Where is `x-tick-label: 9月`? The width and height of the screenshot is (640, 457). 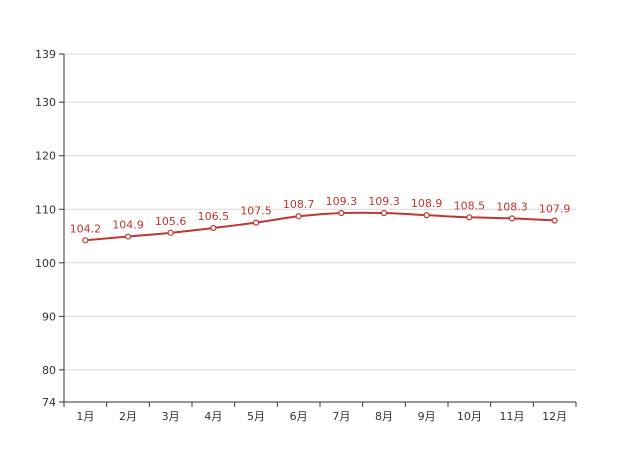 x-tick-label: 9月 is located at coordinates (427, 416).